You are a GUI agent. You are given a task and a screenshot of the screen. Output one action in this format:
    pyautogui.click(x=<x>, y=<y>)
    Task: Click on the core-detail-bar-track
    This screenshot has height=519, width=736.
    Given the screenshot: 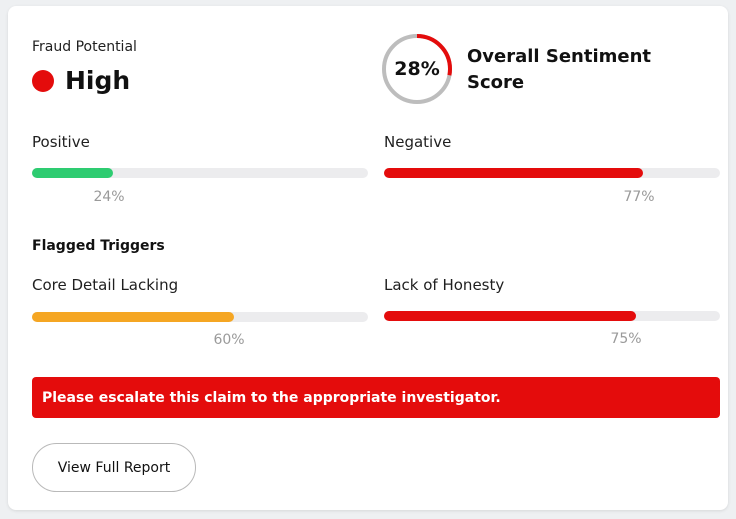 What is the action you would take?
    pyautogui.click(x=200, y=317)
    